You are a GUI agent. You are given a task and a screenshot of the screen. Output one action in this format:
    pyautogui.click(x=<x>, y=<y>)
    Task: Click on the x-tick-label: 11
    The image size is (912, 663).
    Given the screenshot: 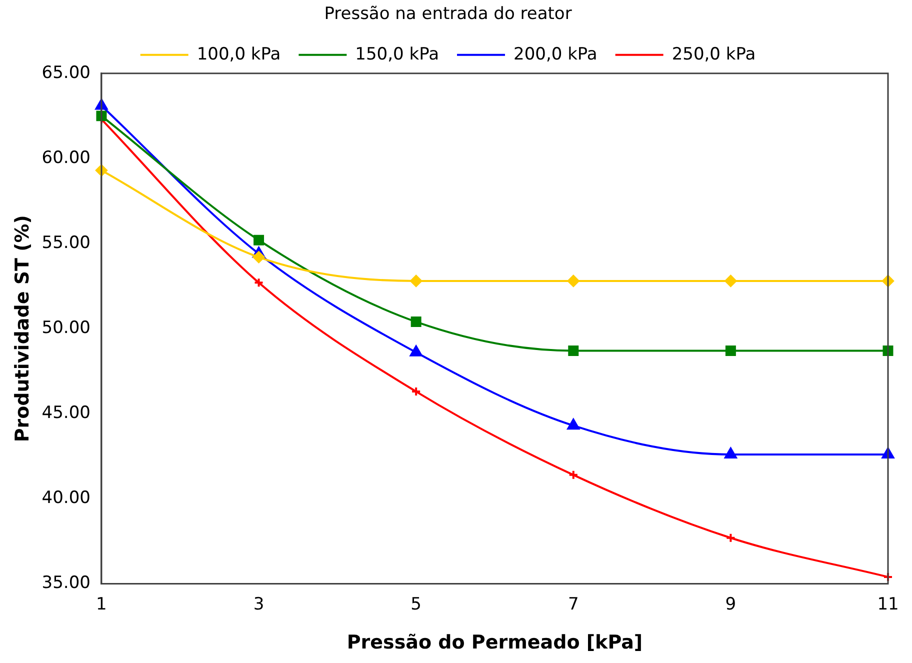 What is the action you would take?
    pyautogui.click(x=888, y=604)
    